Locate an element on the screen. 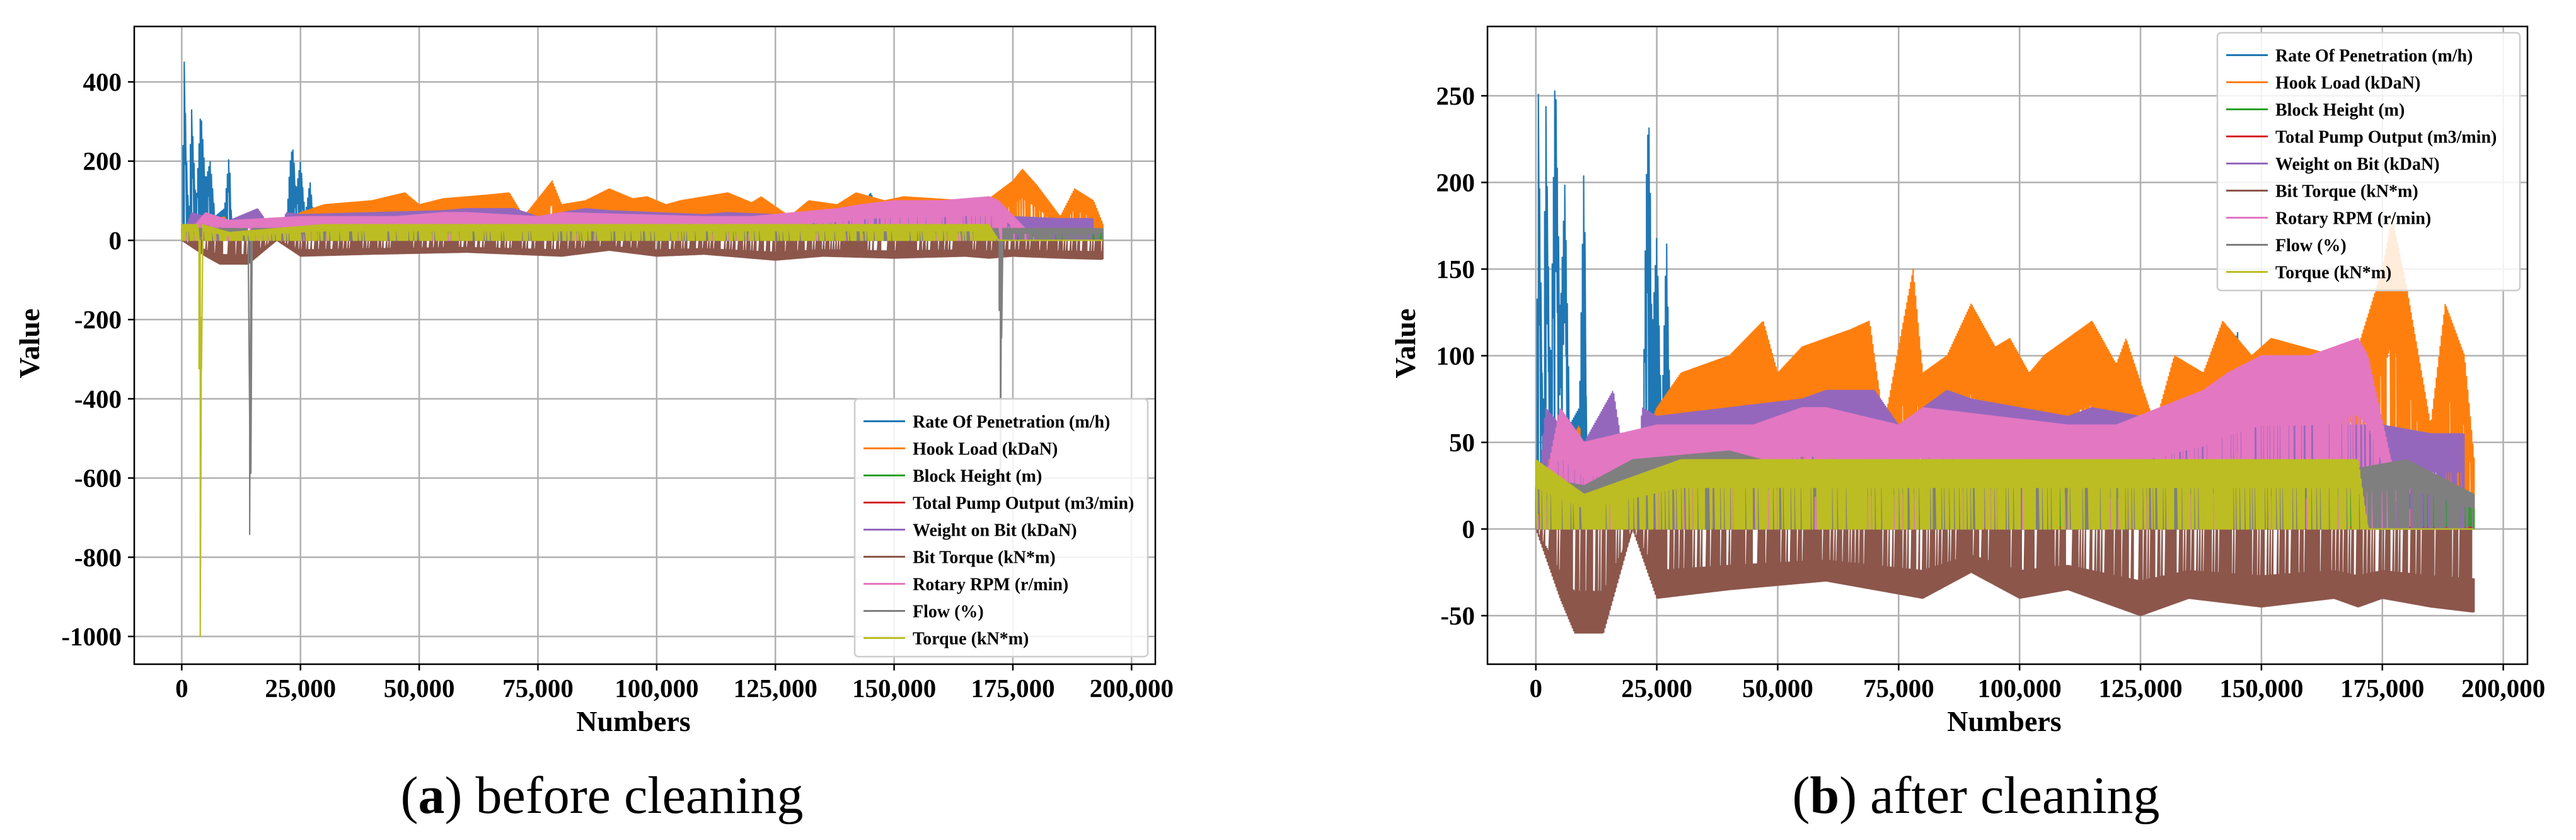 The width and height of the screenshot is (2576, 840). caption-text-b: after cleaning is located at coordinates (2008, 795).